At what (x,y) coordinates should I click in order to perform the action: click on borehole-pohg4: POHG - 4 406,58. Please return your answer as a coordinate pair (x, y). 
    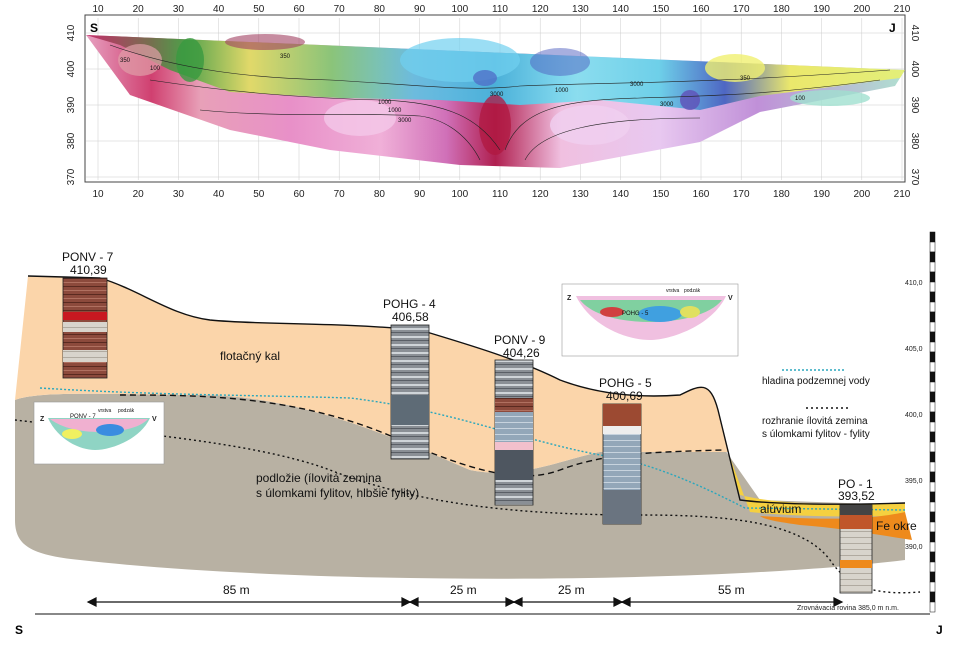
    Looking at the image, I should click on (409, 378).